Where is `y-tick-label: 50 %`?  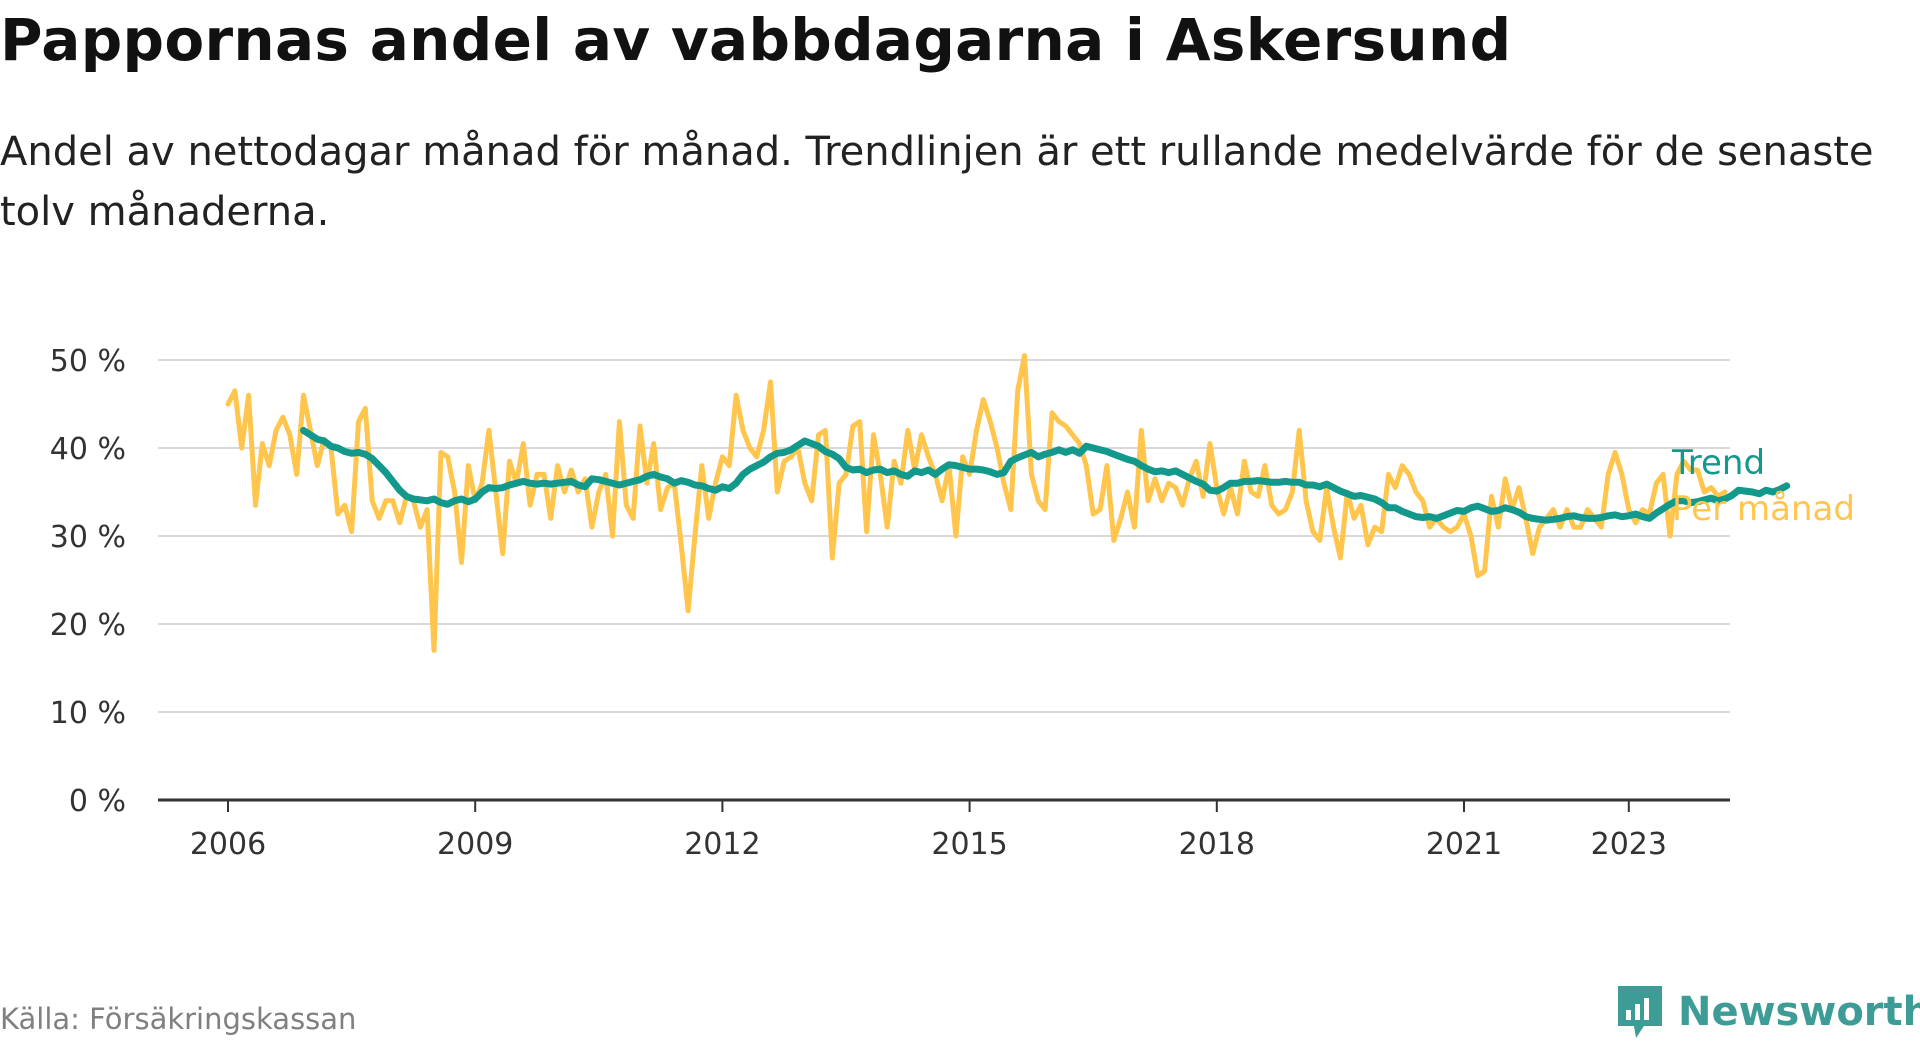
y-tick-label: 50 % is located at coordinates (88, 361).